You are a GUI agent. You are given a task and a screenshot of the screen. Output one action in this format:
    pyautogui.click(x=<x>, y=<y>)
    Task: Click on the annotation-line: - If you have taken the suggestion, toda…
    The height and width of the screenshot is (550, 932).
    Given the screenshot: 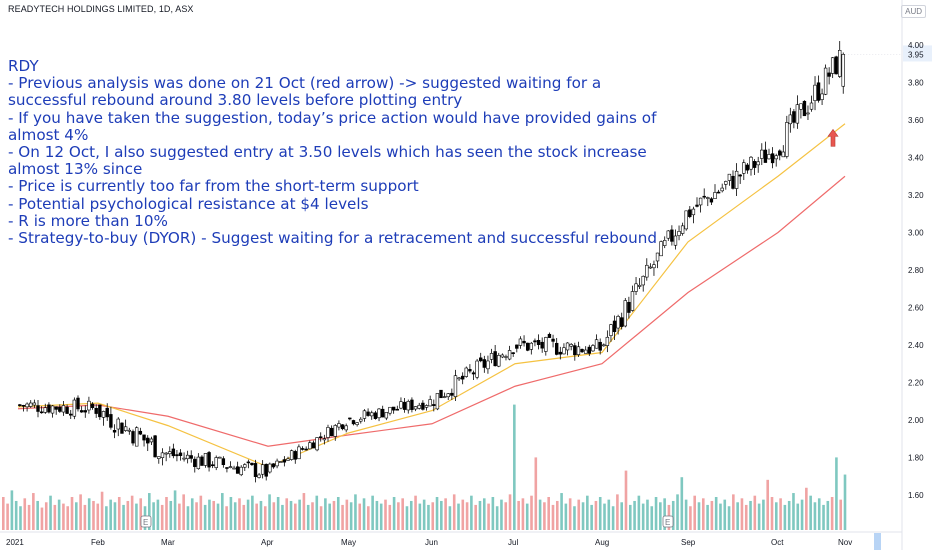 What is the action you would take?
    pyautogui.click(x=332, y=117)
    